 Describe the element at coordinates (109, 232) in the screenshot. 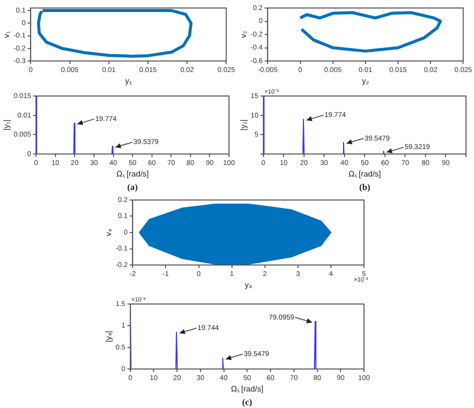

I see `y-axis-title: v₄` at that location.